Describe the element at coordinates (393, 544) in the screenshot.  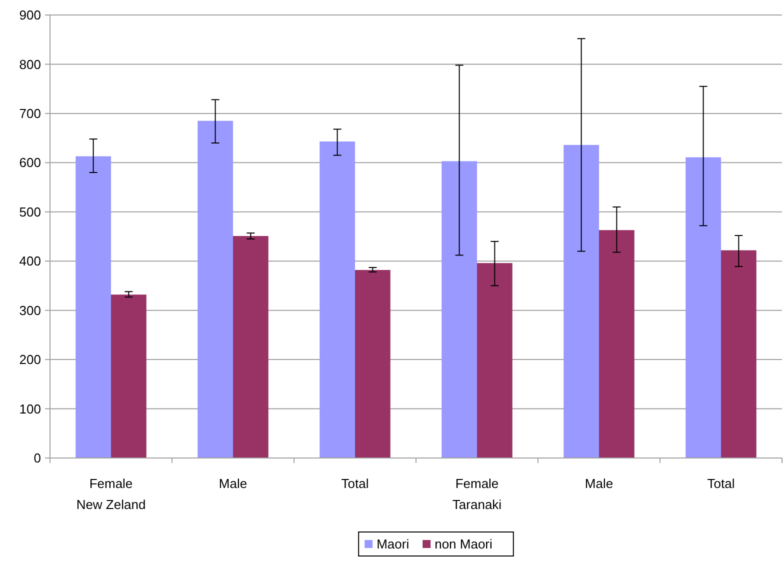
I see `legend-label: Maori` at that location.